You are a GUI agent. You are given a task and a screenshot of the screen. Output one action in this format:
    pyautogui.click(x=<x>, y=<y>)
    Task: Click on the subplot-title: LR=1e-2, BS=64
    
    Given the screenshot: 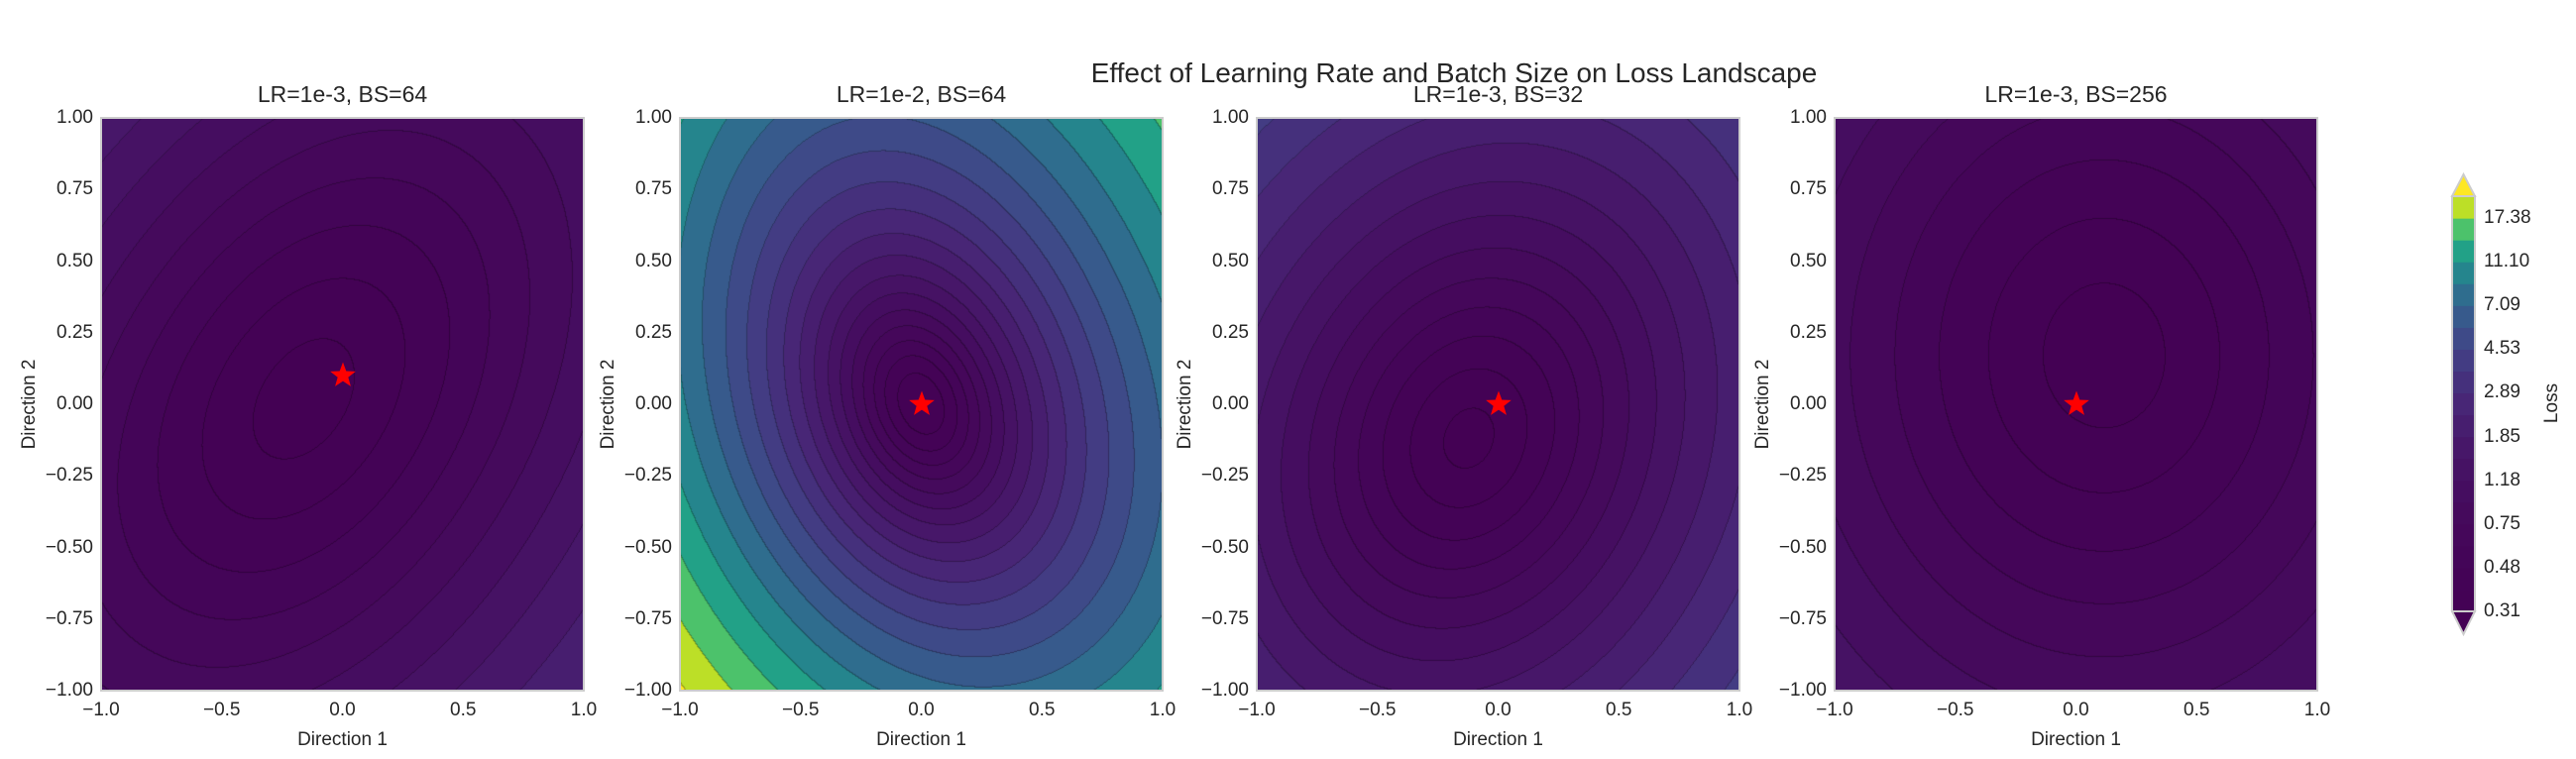 What is the action you would take?
    pyautogui.click(x=921, y=94)
    